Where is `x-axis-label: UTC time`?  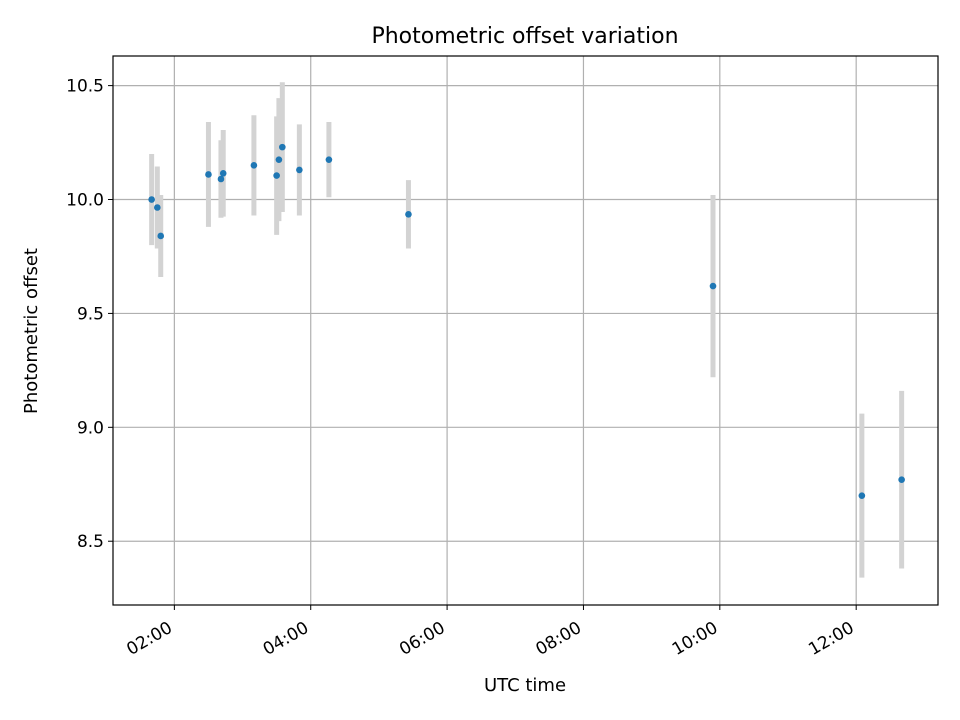 x-axis-label: UTC time is located at coordinates (525, 685).